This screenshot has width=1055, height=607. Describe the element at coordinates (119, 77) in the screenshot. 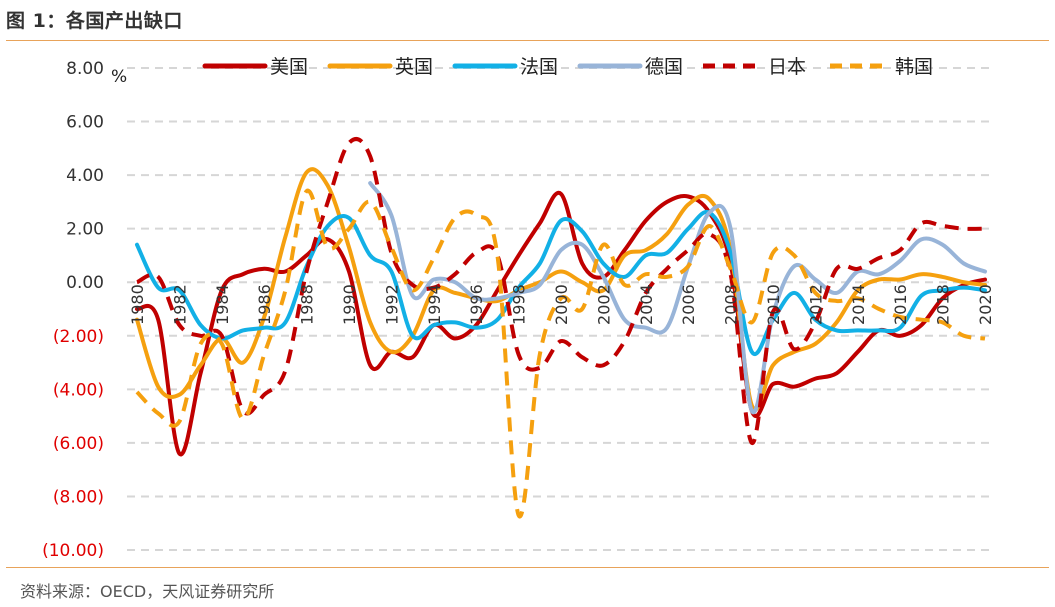

I see `y-axis-unit: %` at that location.